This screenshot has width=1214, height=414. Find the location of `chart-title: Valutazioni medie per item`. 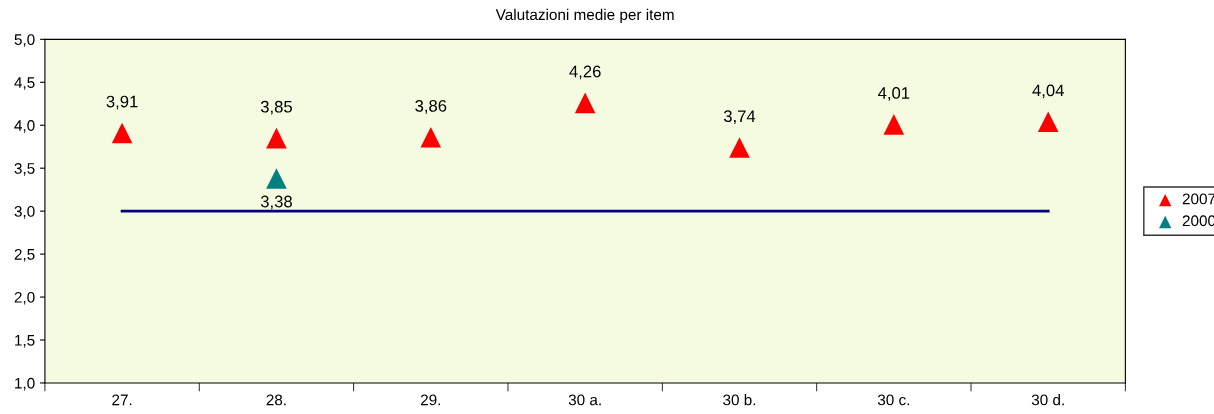

chart-title: Valutazioni medie per item is located at coordinates (584, 16).